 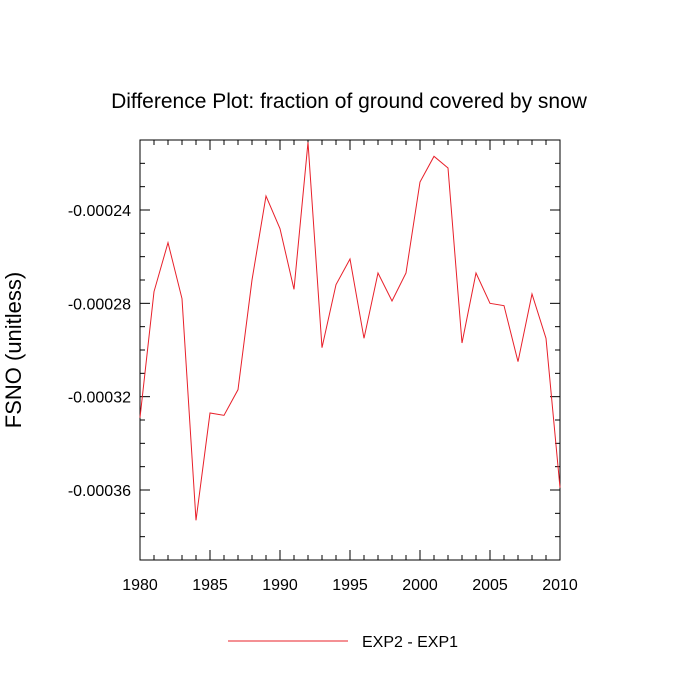 What do you see at coordinates (410, 642) in the screenshot?
I see `legend-label: EXP2 - EXP1` at bounding box center [410, 642].